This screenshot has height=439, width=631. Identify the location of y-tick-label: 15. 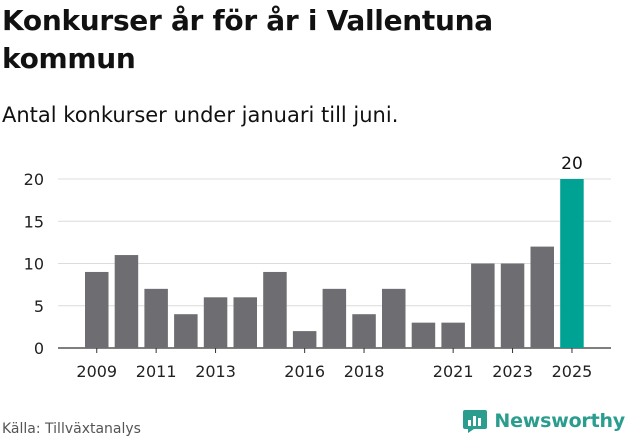
(34, 221).